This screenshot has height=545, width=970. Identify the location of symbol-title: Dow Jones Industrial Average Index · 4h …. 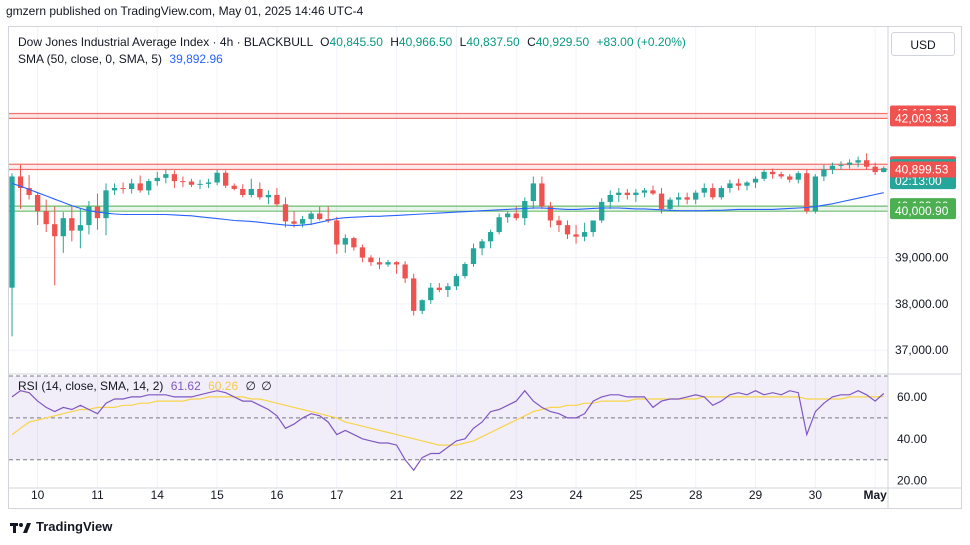
(165, 42).